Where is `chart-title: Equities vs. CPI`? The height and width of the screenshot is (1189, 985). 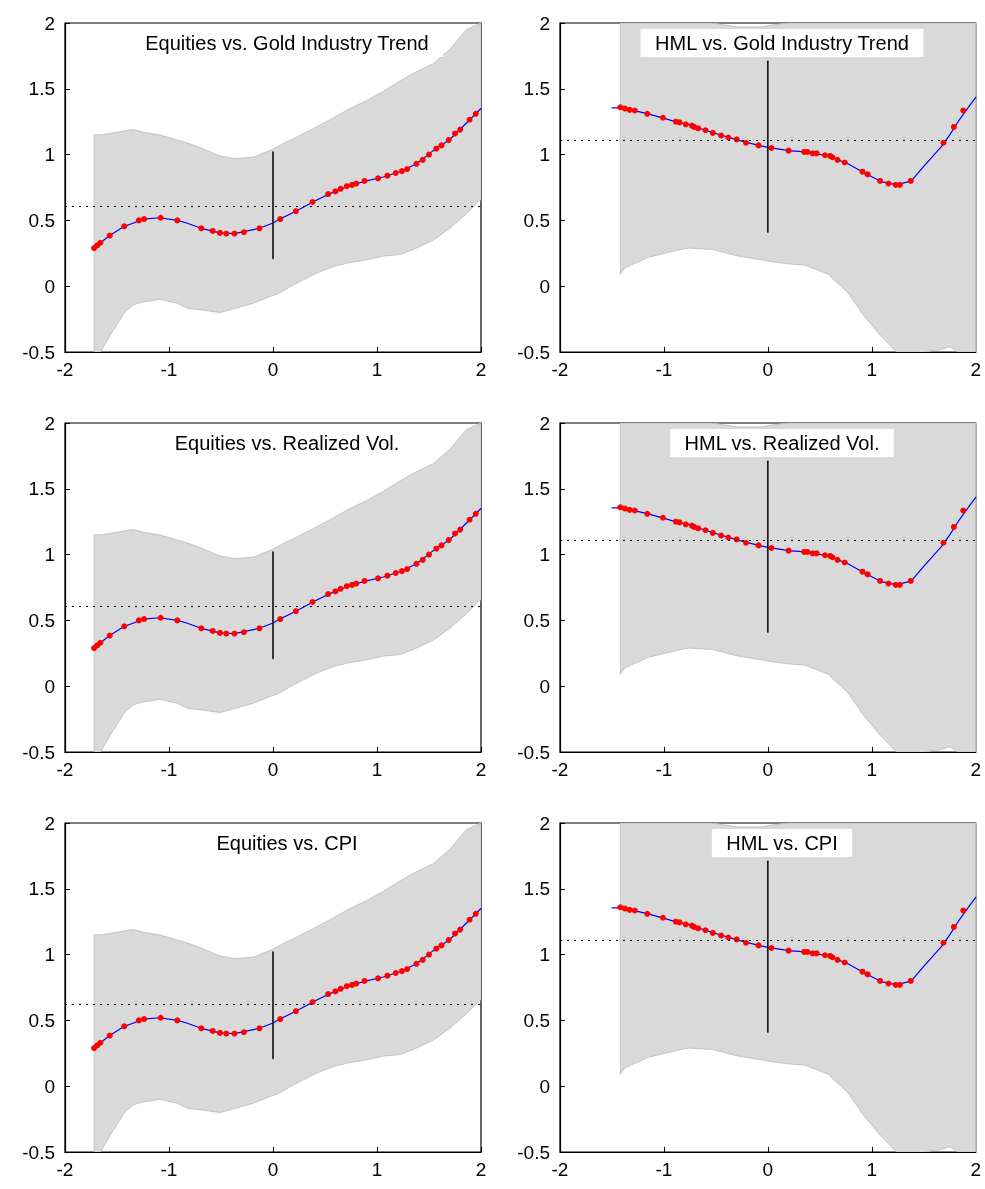 chart-title: Equities vs. CPI is located at coordinates (287, 843).